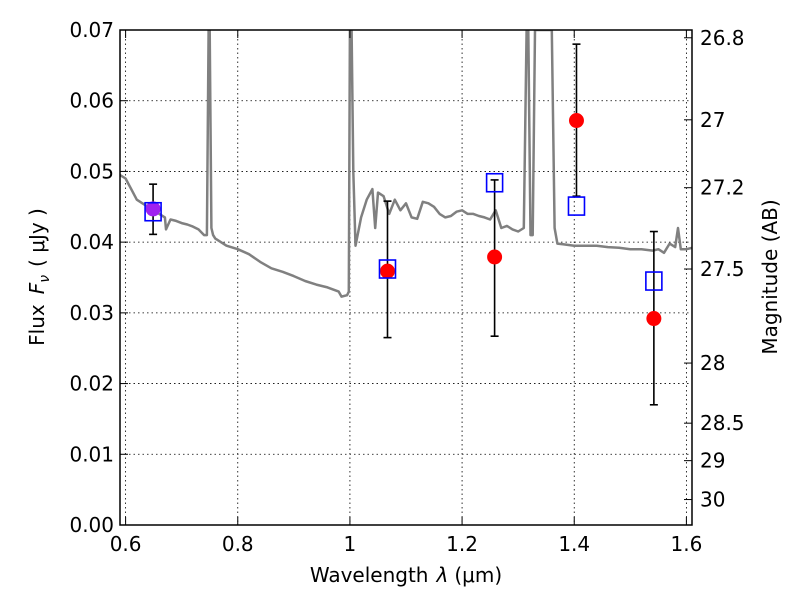  Describe the element at coordinates (770, 276) in the screenshot. I see `y2-axis-label: Magnitude (AB)` at that location.